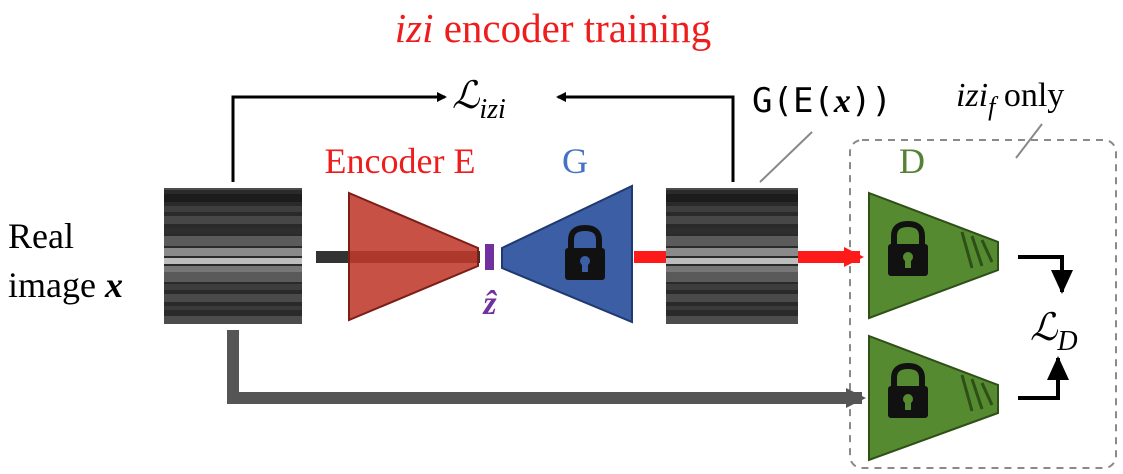 Image resolution: width=1123 pixels, height=474 pixels. I want to click on discriminator-hatch-bottom, so click(977, 393).